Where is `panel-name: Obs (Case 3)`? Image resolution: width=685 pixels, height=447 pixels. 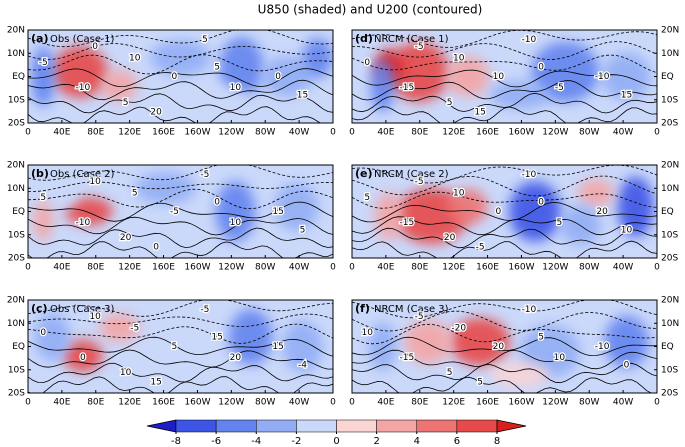 panel-name: Obs (Case 3) is located at coordinates (82, 309).